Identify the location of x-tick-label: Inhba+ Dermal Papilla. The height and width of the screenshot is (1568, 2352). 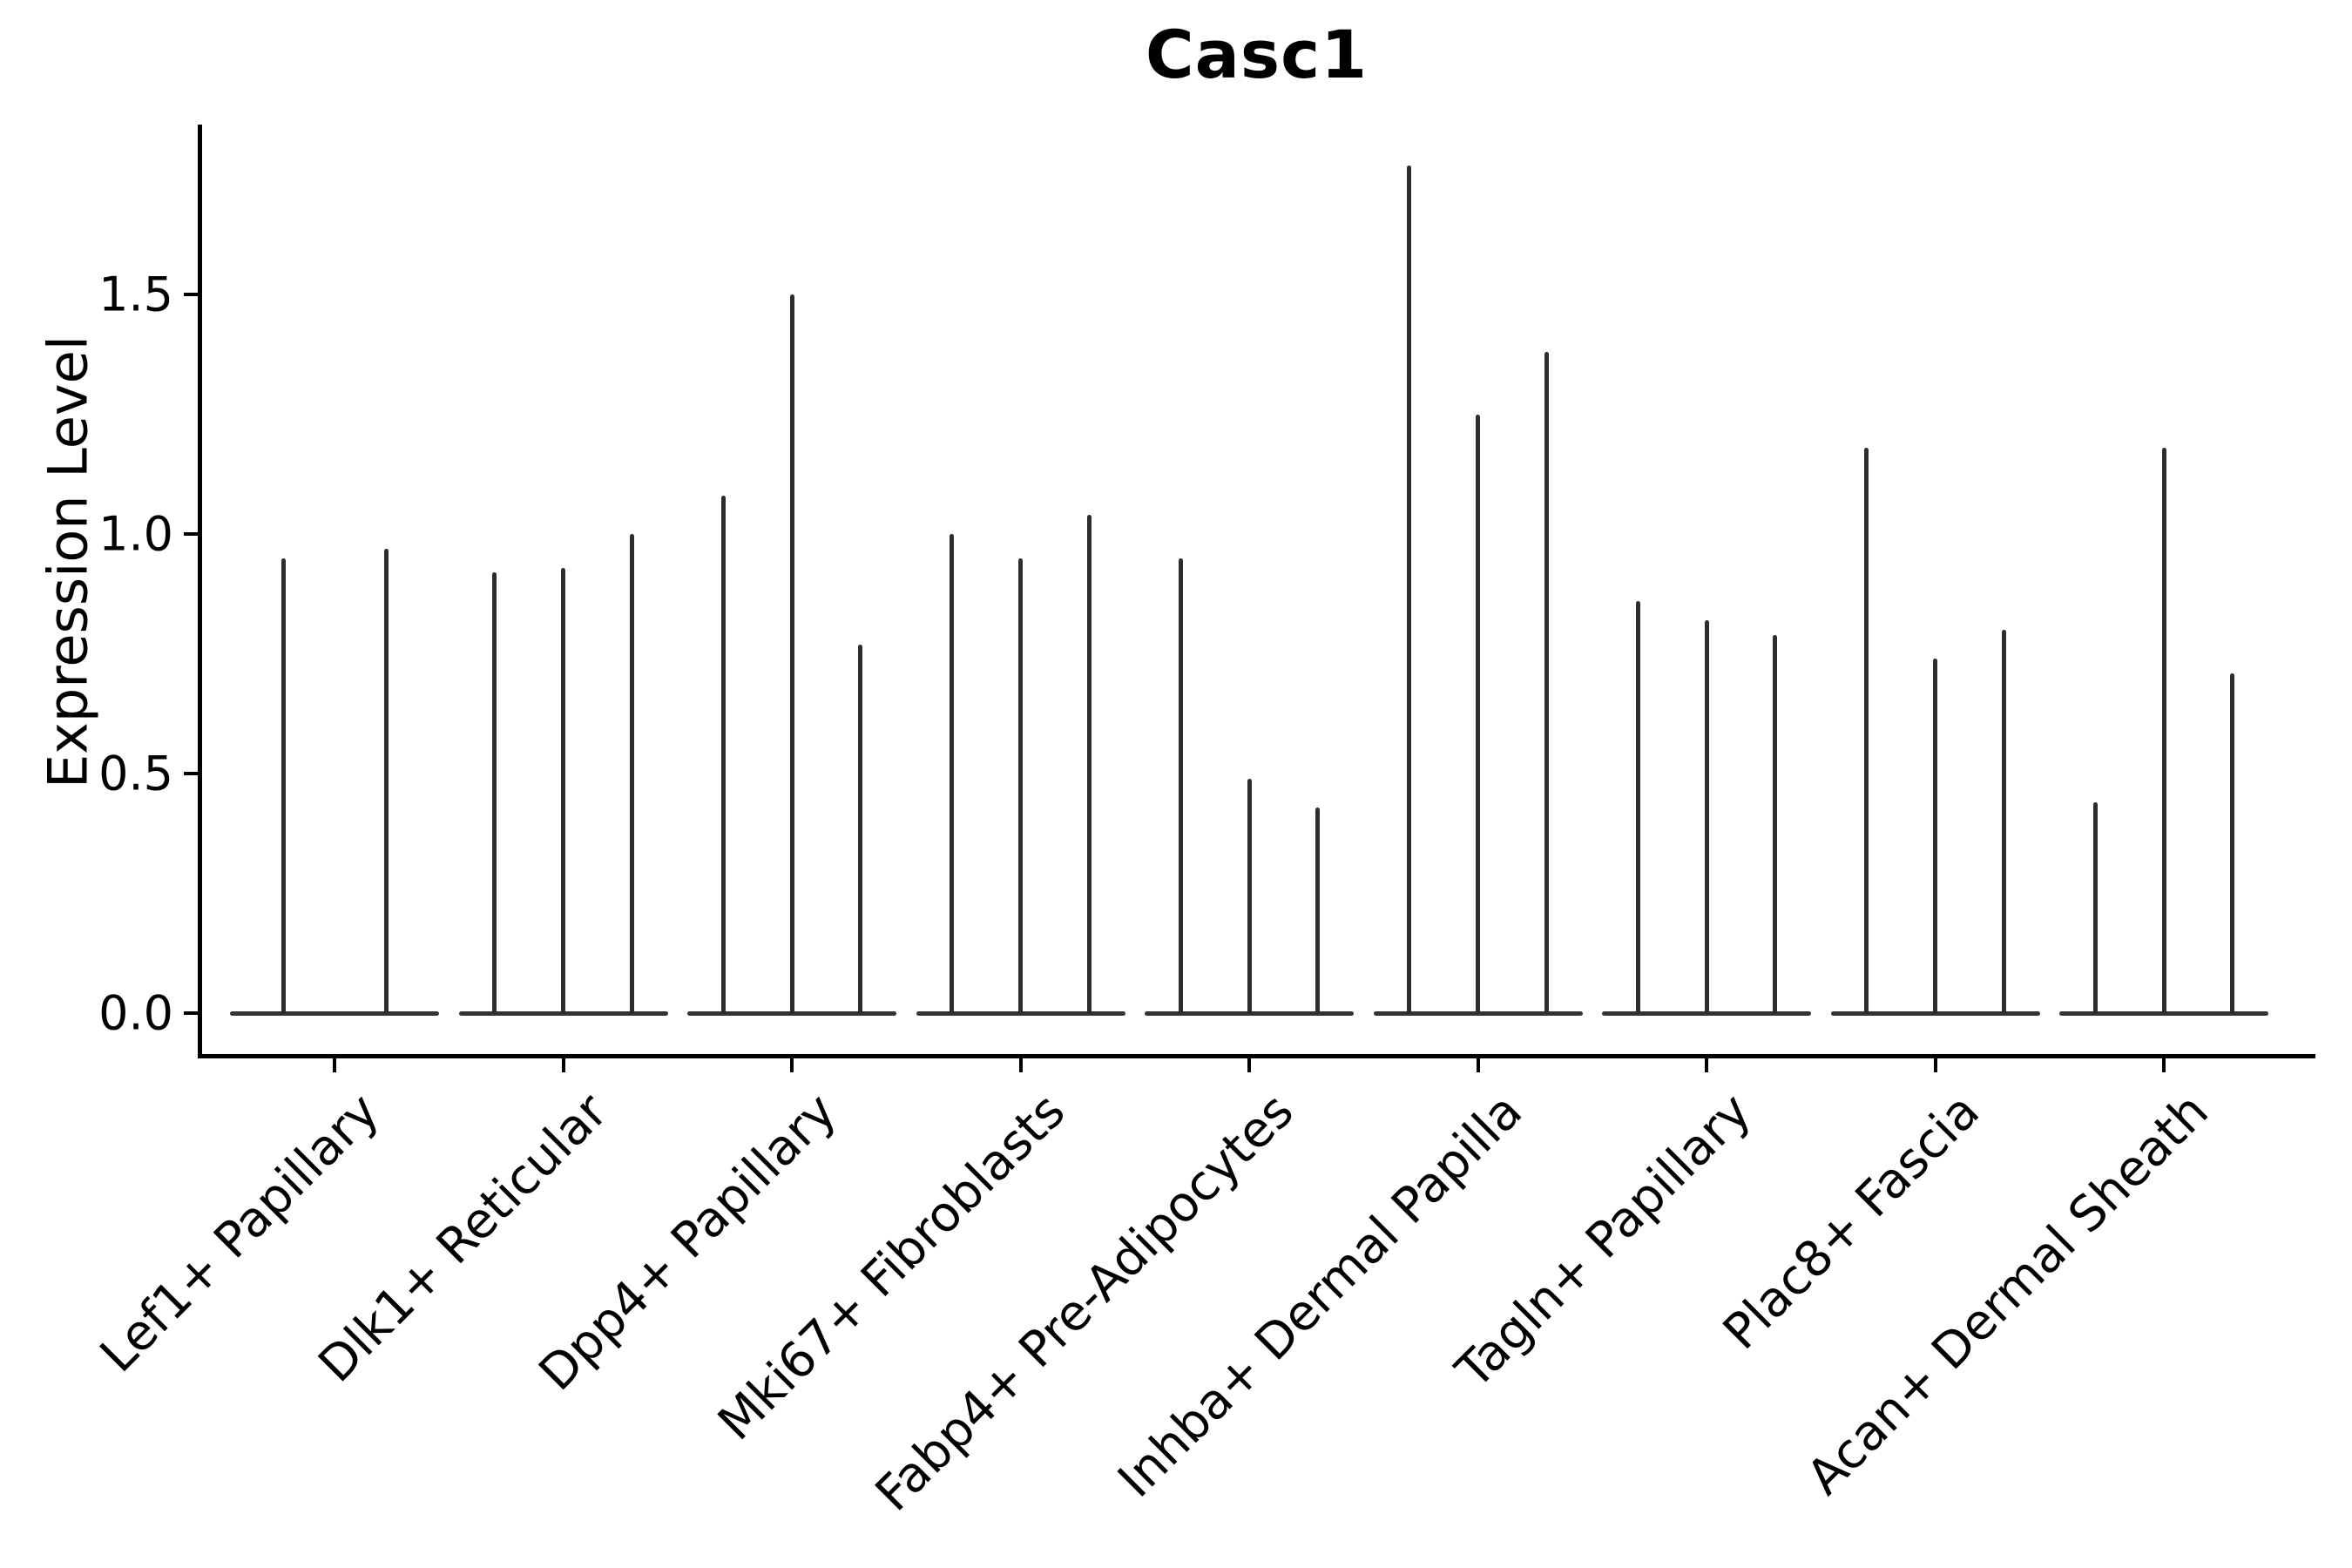
(1320, 1295).